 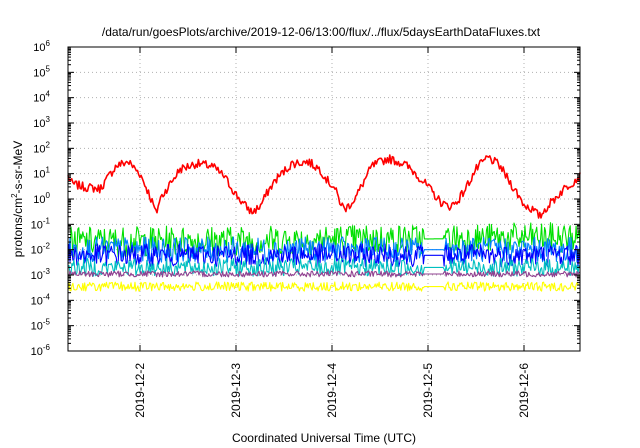 I want to click on y-tick-label: 10⁰, so click(x=41, y=198).